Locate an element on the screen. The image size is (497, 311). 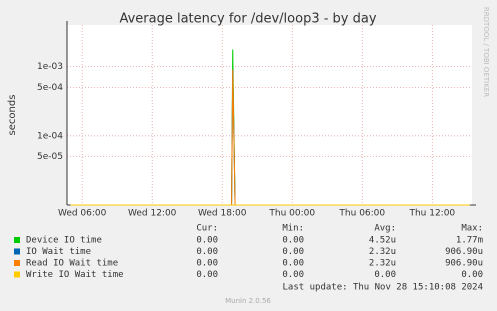
legend-header: Min: is located at coordinates (293, 229).